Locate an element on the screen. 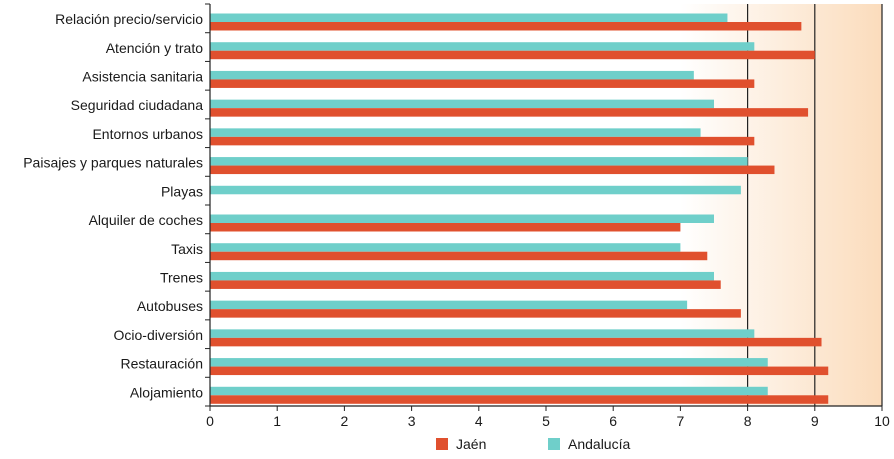 The image size is (894, 459). category-label: Ocio-diversión is located at coordinates (158, 335).